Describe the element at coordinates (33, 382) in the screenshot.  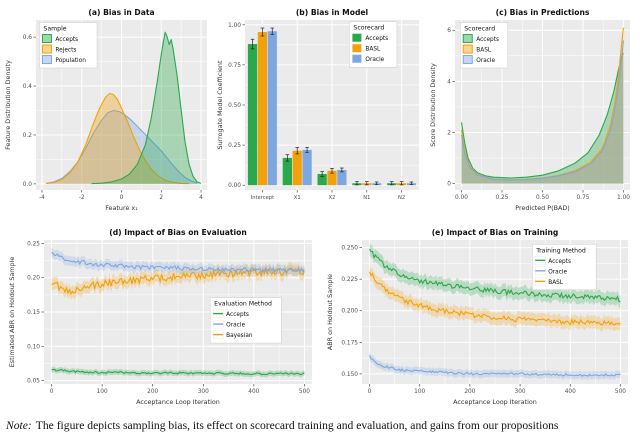
I see `svg-text: 0.05` at that location.